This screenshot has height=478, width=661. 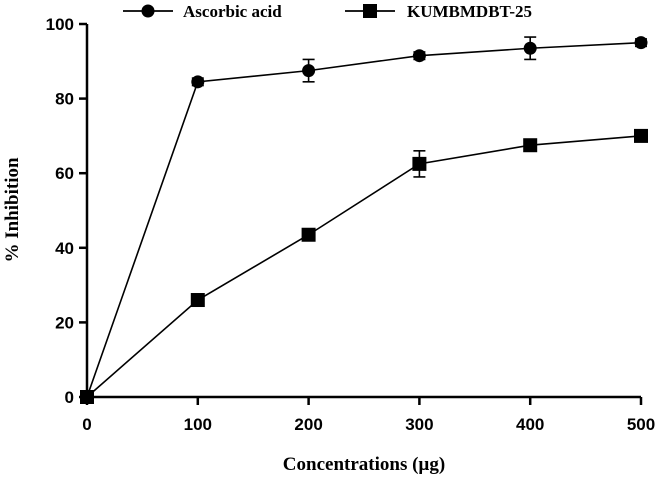 What do you see at coordinates (308, 424) in the screenshot?
I see `x-tick-label: 200` at bounding box center [308, 424].